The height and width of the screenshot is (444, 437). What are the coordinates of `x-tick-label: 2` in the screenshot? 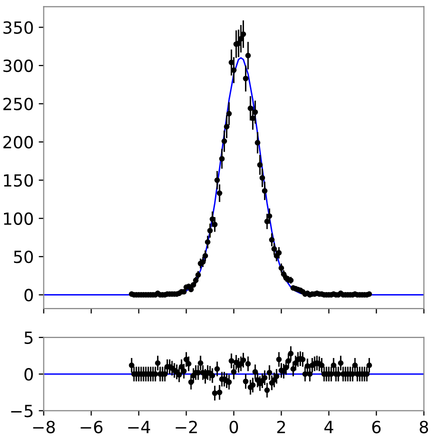 It's located at (281, 427).